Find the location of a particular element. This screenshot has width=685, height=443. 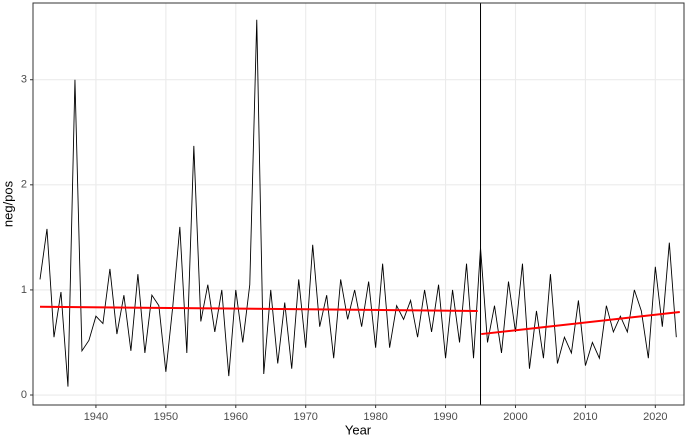

y-tick-label: 0 is located at coordinates (24, 395).